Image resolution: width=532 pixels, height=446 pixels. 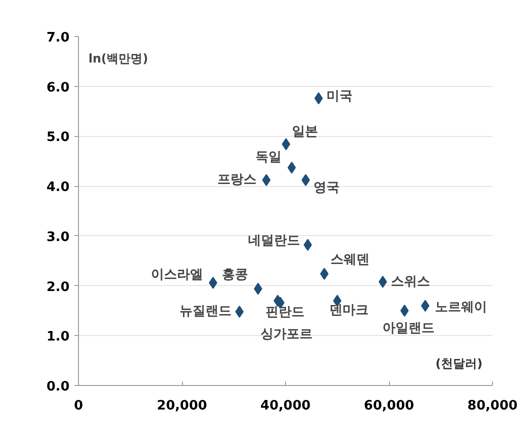 What do you see at coordinates (58, 188) in the screenshot?
I see `y-tick-label: 4.0` at bounding box center [58, 188].